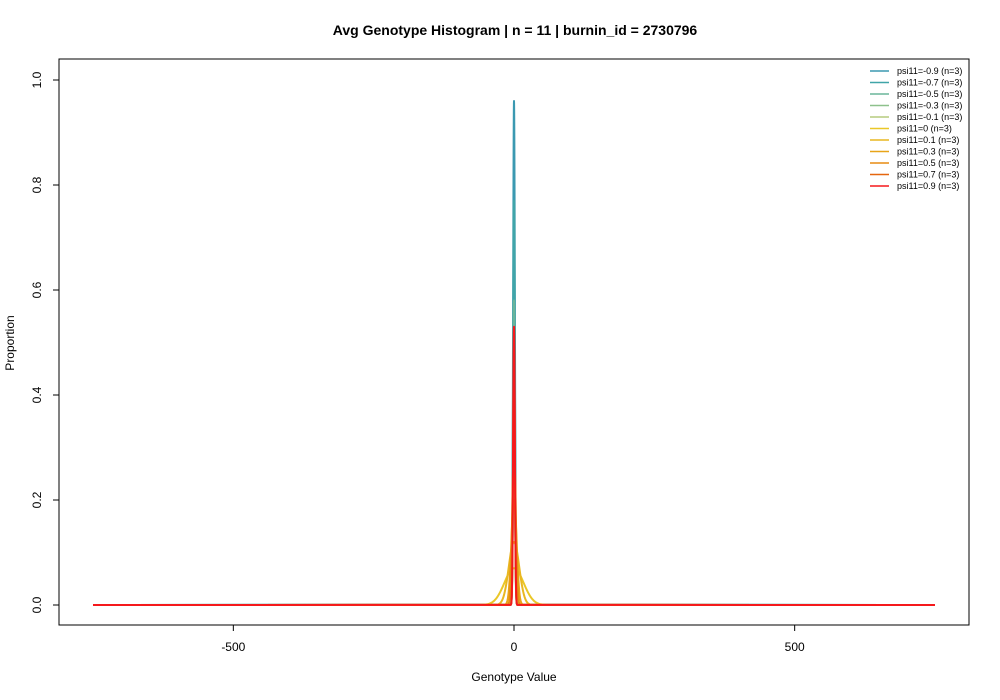 Image resolution: width=1000 pixels, height=700 pixels. Describe the element at coordinates (37, 604) in the screenshot. I see `y-tick-label: 0.0` at that location.